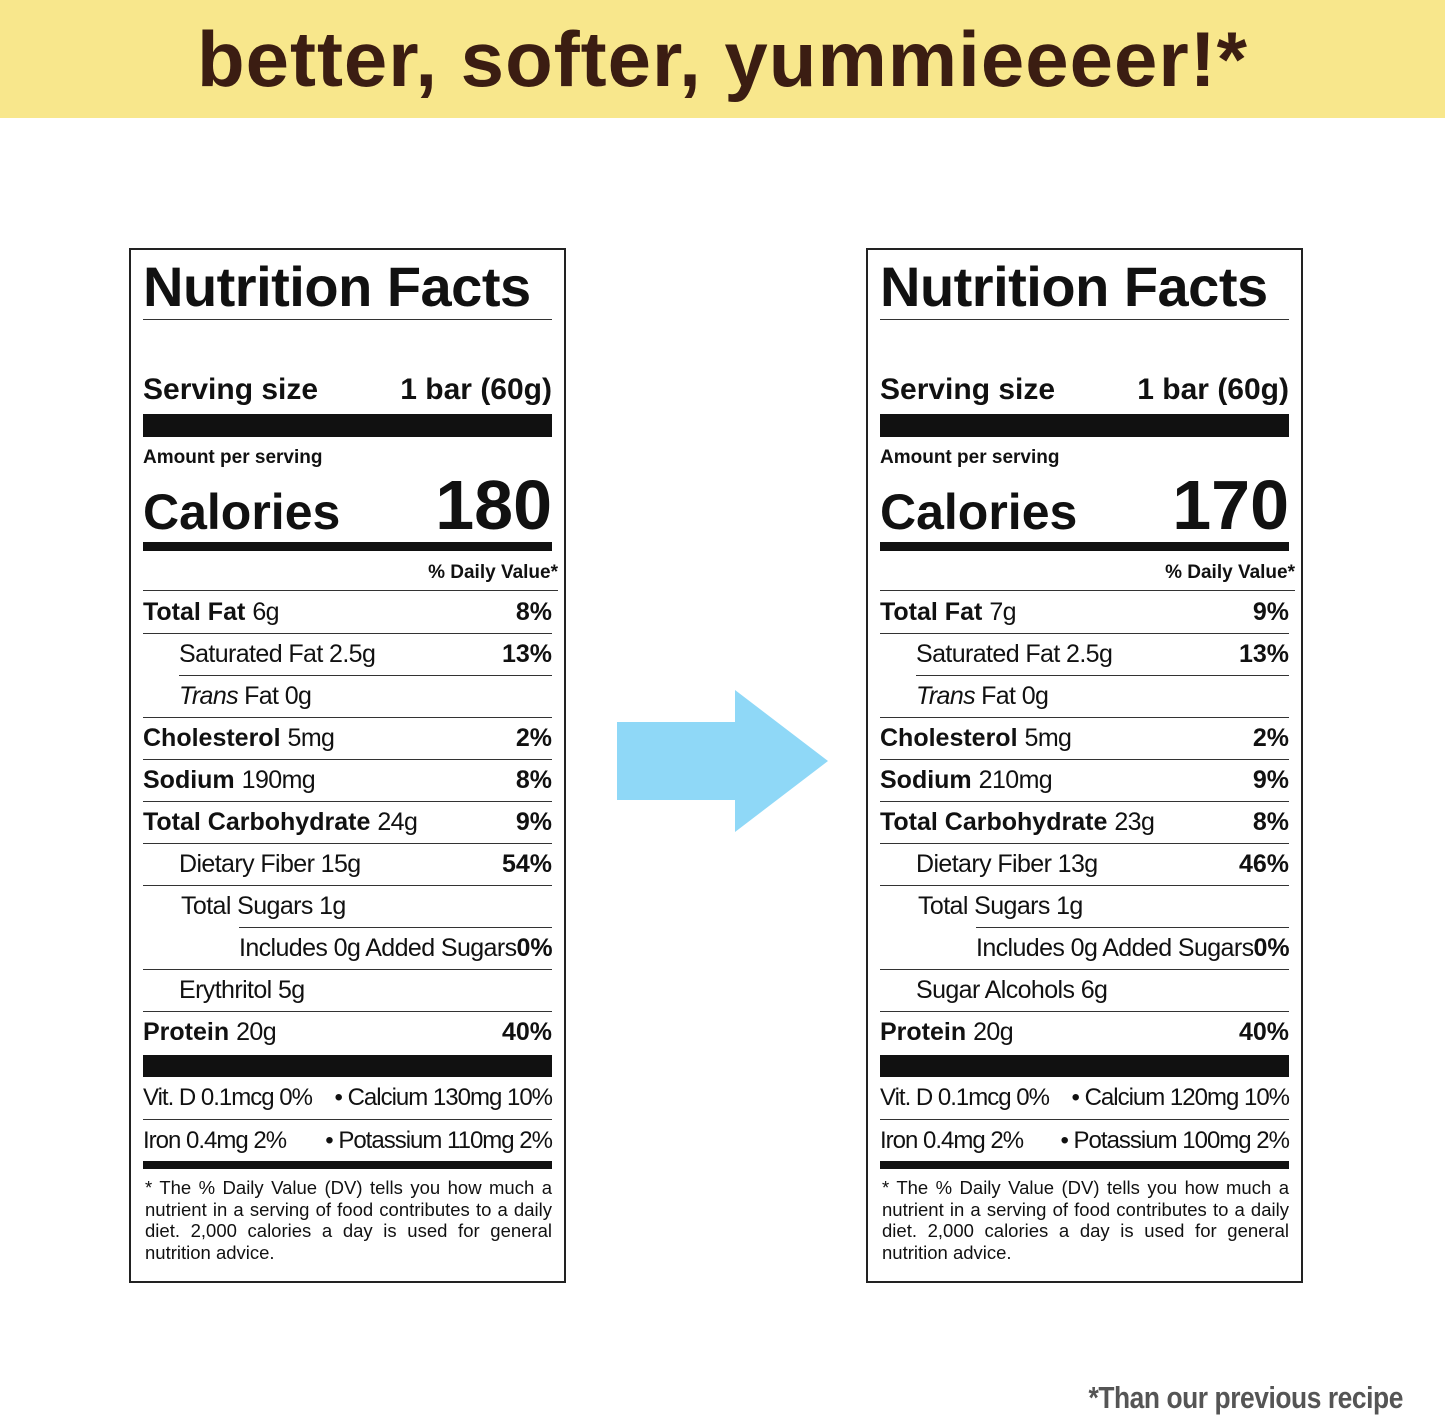 This screenshot has width=1445, height=1417. I want to click on nutrient-amount: Erythritol 5g, so click(242, 990).